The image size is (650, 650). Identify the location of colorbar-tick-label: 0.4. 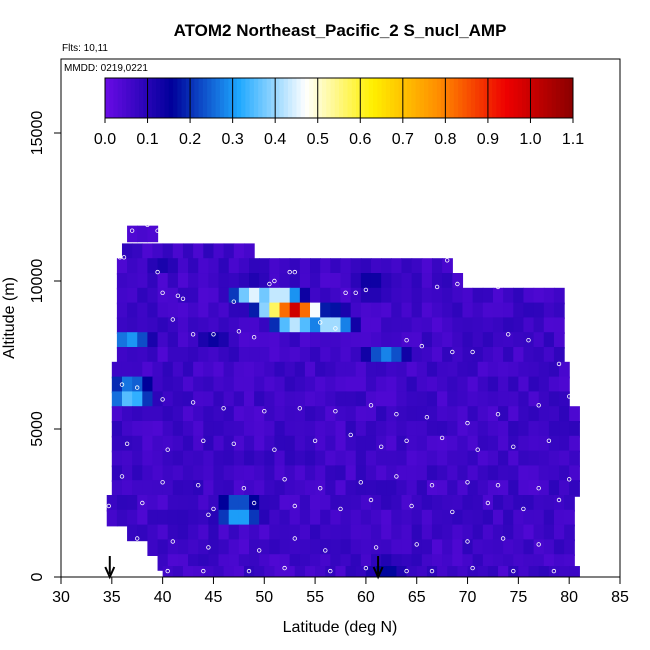
(275, 139).